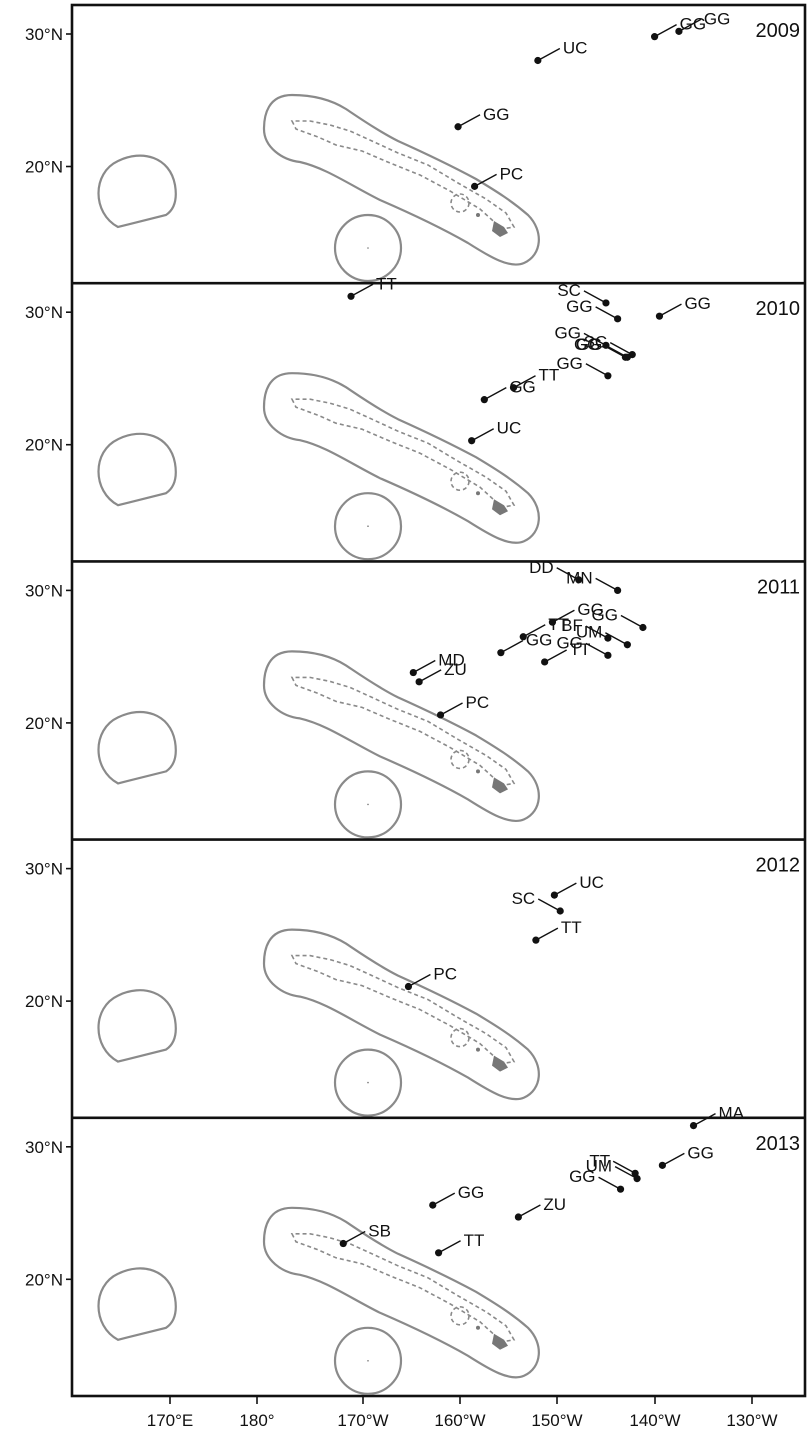  Describe the element at coordinates (778, 587) in the screenshot. I see `year-label: 2011` at that location.